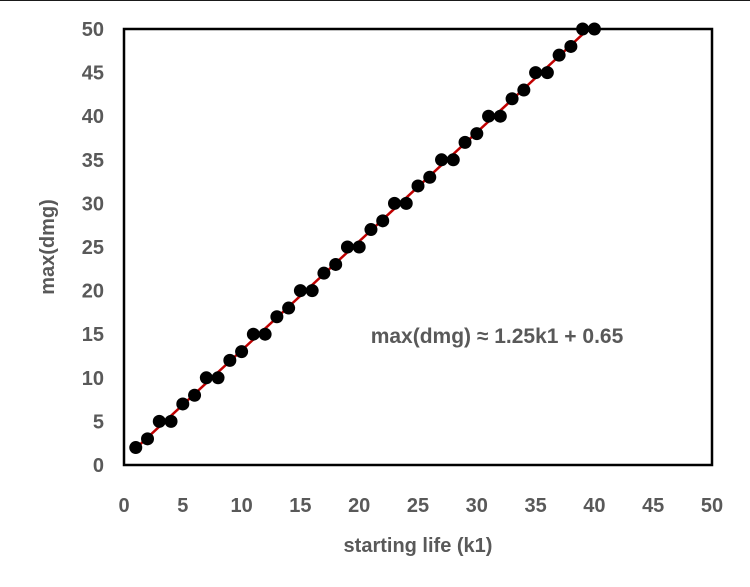 The width and height of the screenshot is (750, 587). What do you see at coordinates (93, 161) in the screenshot?
I see `y-tick-label: 35` at bounding box center [93, 161].